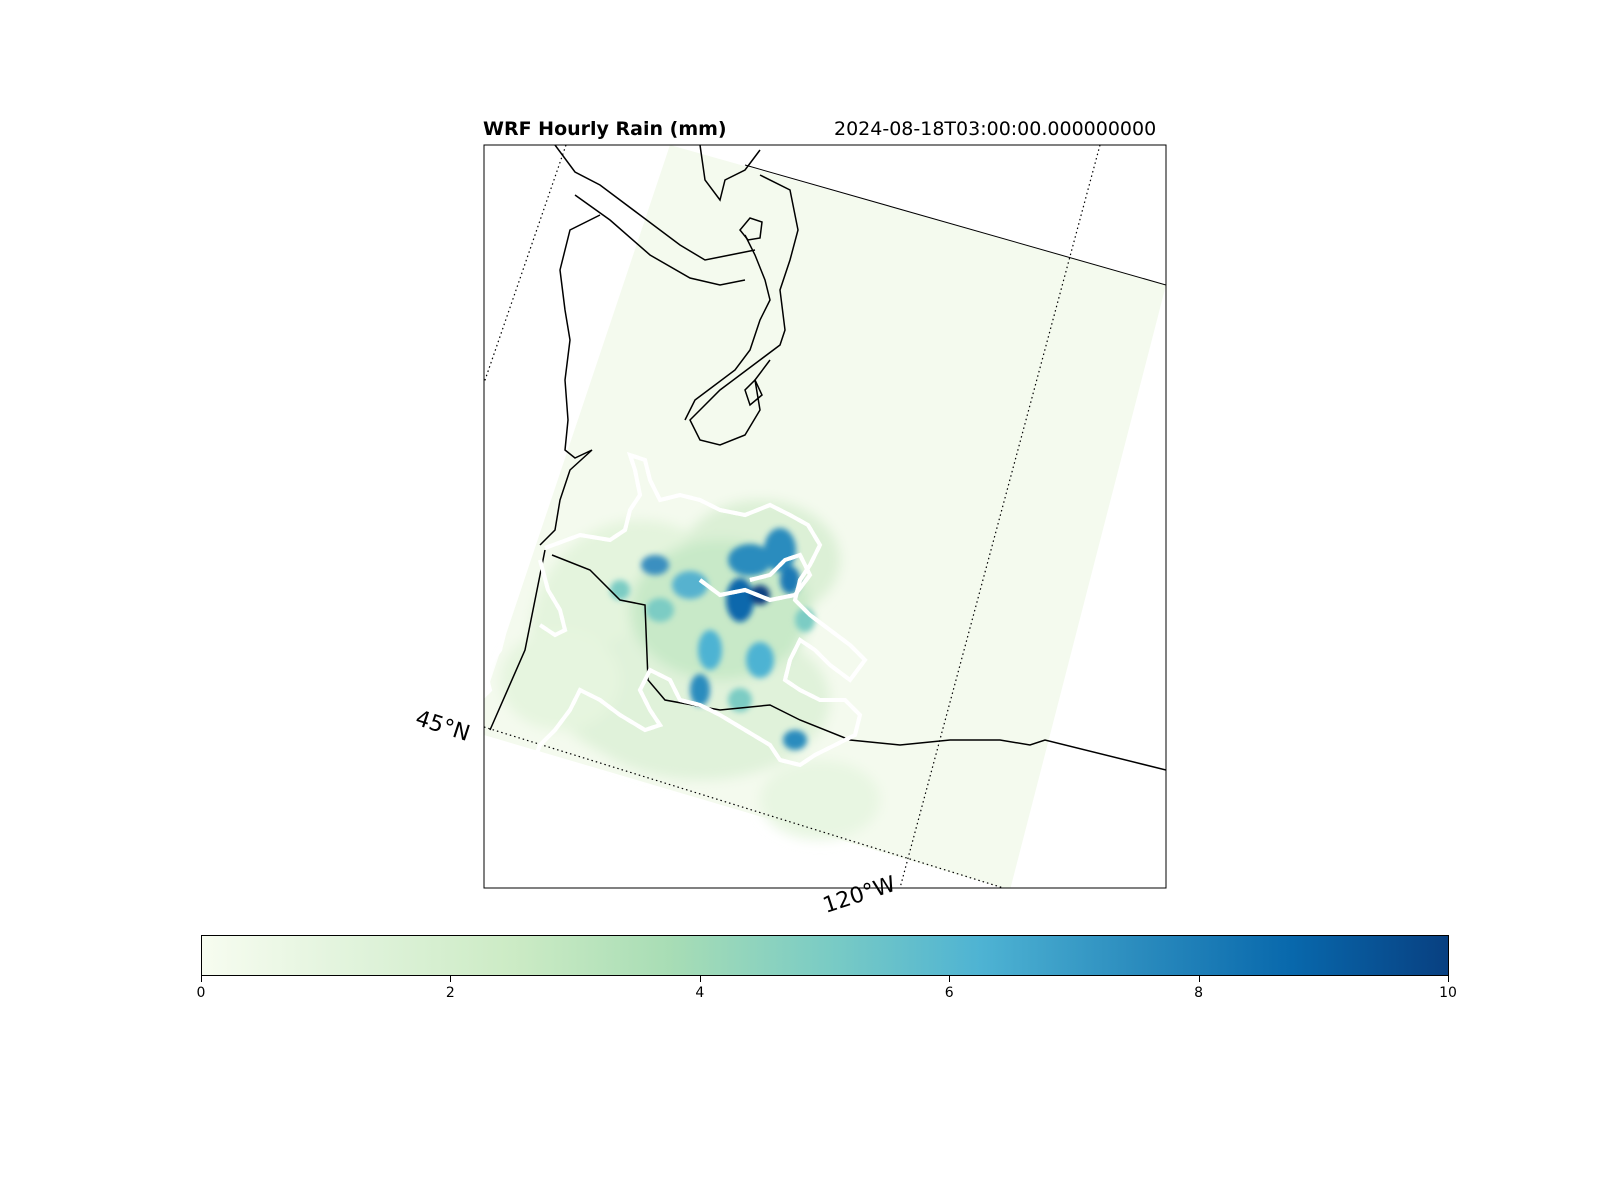 Image resolution: width=1600 pixels, height=1200 pixels. I want to click on colorbar-tick-label: 0, so click(201, 993).